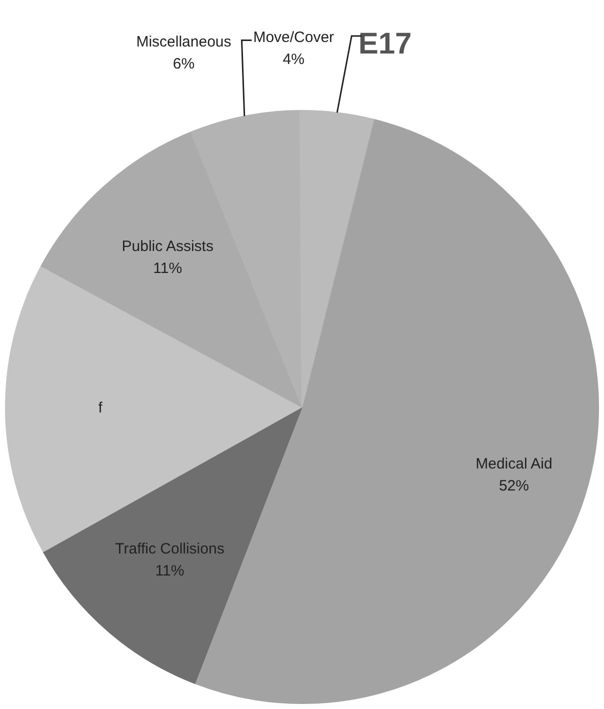 The height and width of the screenshot is (709, 604). I want to click on slice-label: Move/Cover, so click(293, 37).